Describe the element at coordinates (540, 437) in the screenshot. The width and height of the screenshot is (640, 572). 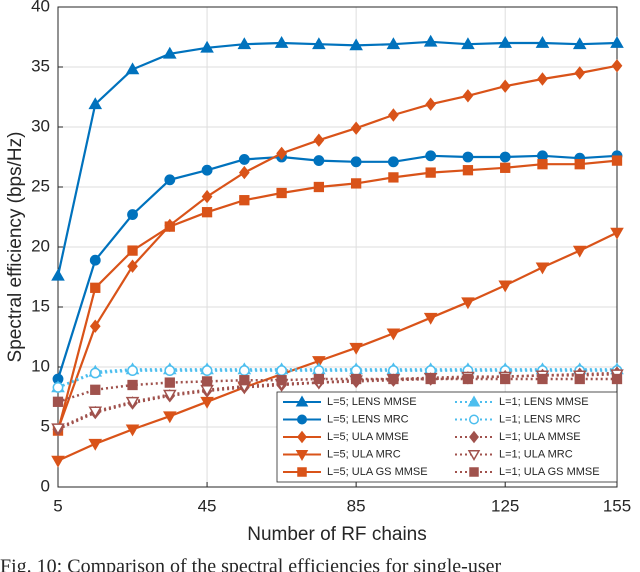
I see `legend-label: L=1; ULA MMSE` at that location.